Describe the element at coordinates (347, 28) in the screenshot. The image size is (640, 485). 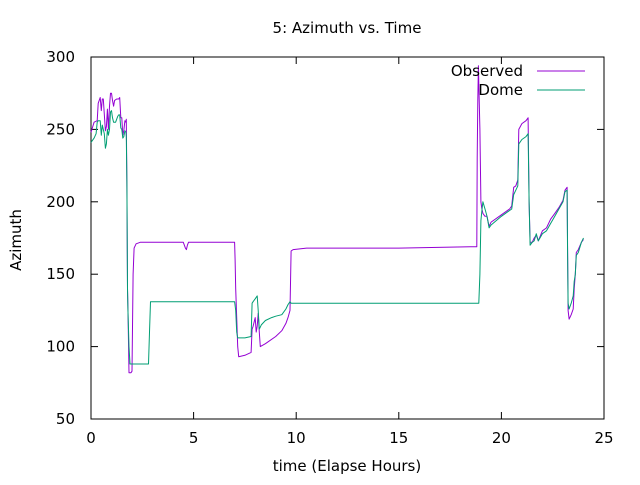
I see `chart-title: 5: Azimuth vs. Time` at that location.